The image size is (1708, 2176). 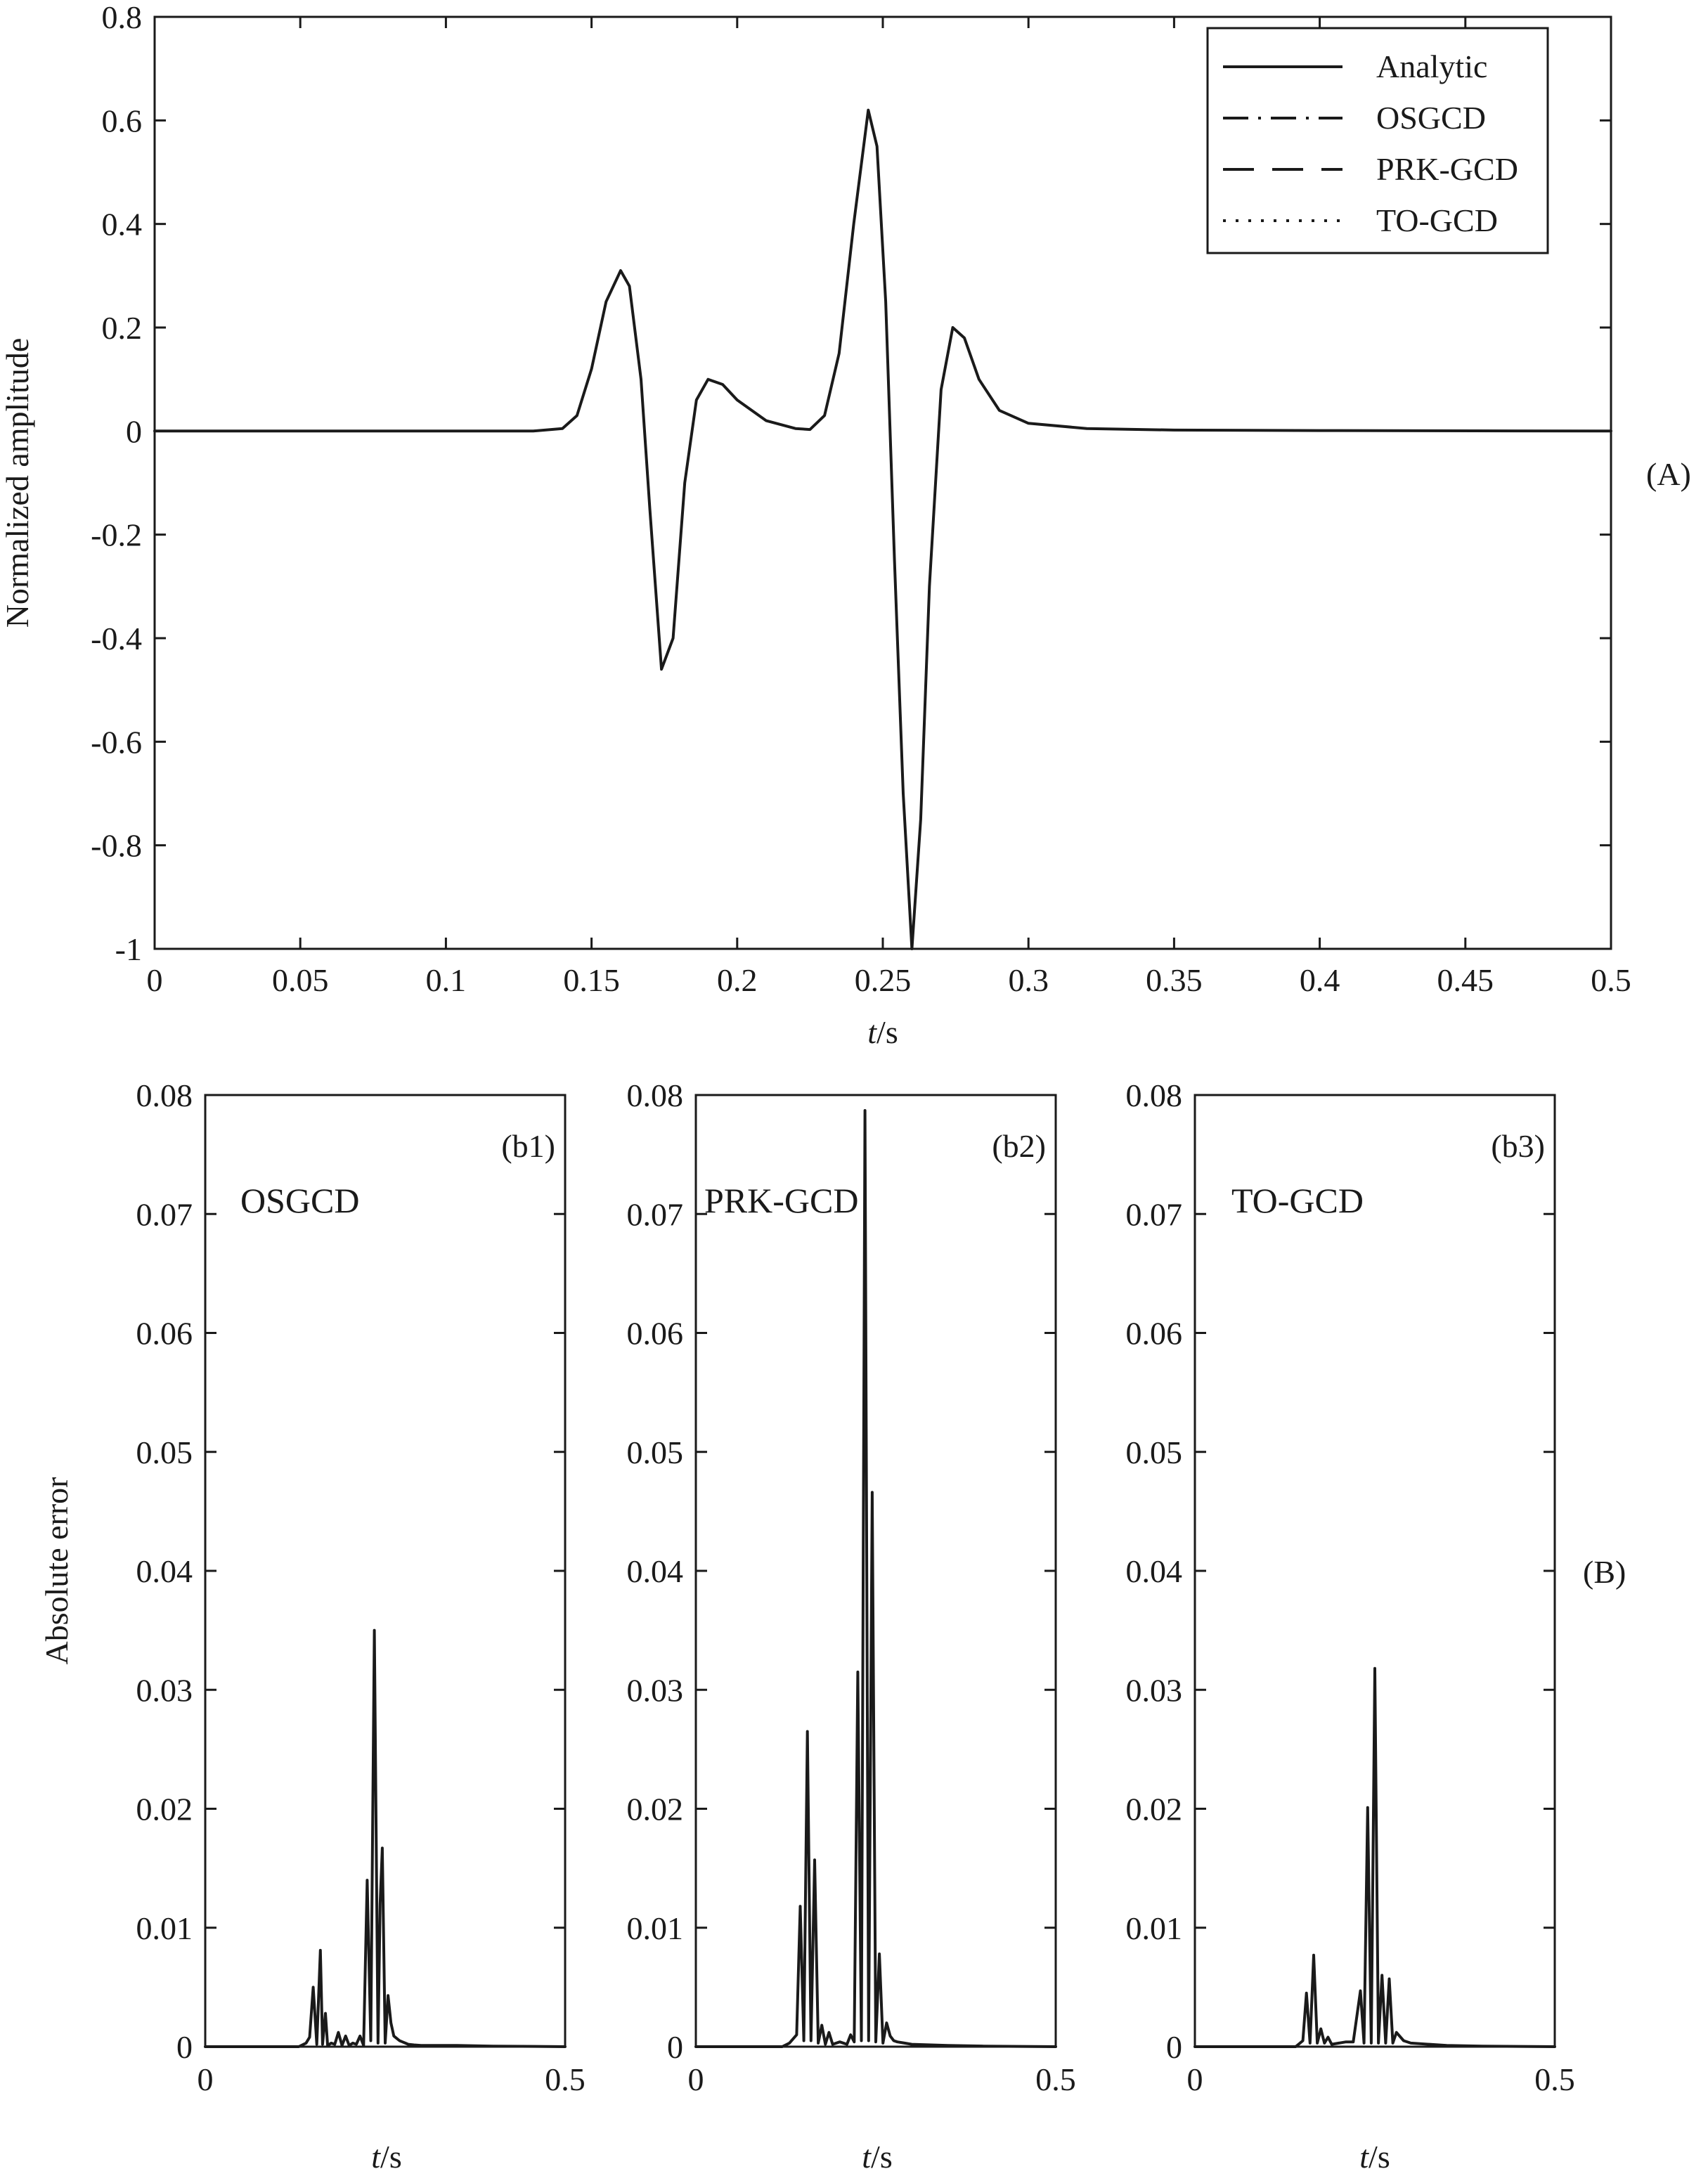 What do you see at coordinates (887, 1032) in the screenshot?
I see `panel-a-xlabel-unit: /s` at bounding box center [887, 1032].